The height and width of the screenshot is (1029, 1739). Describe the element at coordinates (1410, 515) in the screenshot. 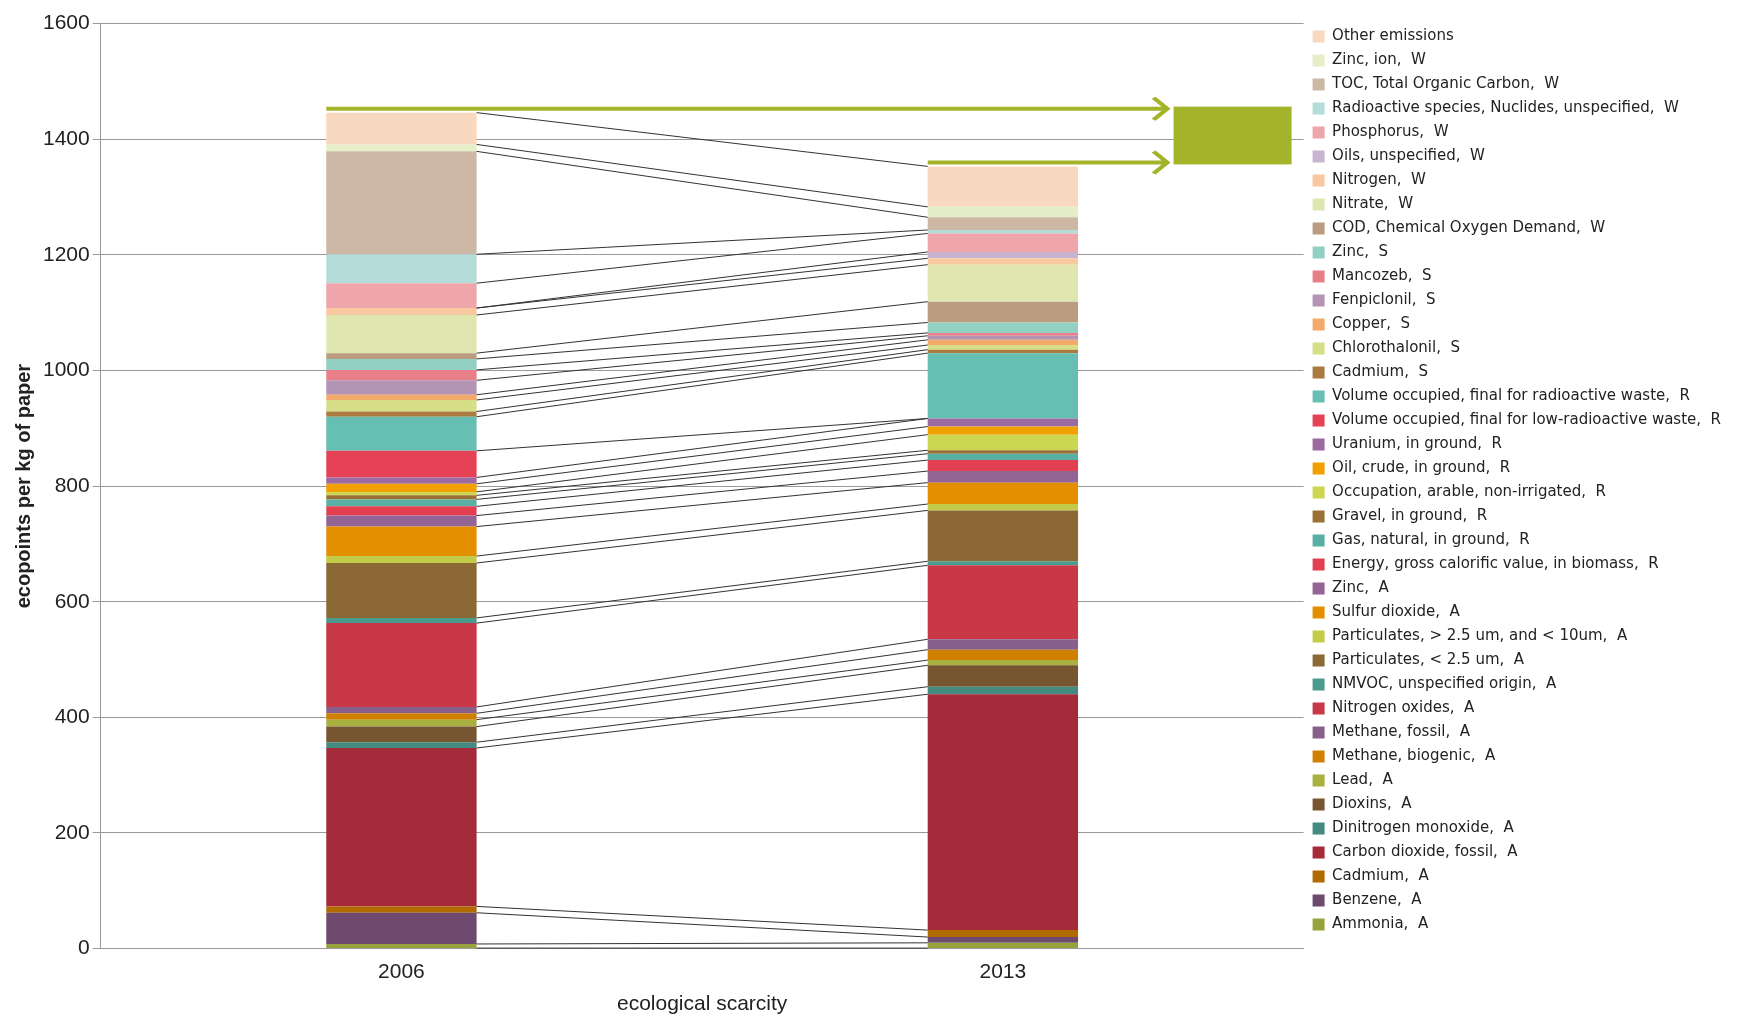

I see `legend-label: Gravel, in ground, R` at that location.